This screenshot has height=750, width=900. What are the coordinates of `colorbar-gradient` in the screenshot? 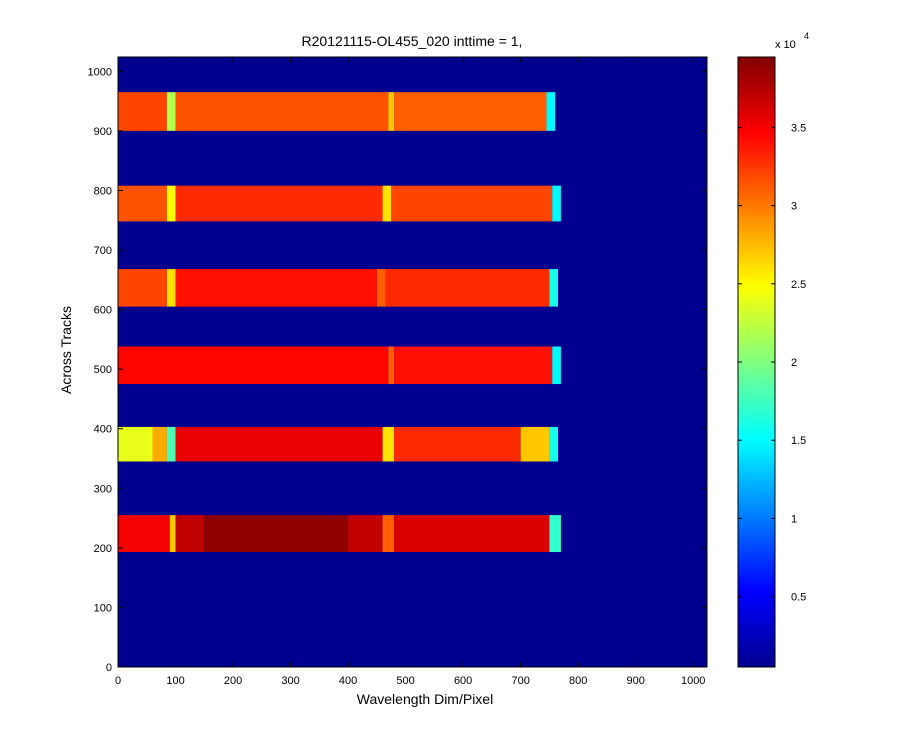 It's located at (756, 362).